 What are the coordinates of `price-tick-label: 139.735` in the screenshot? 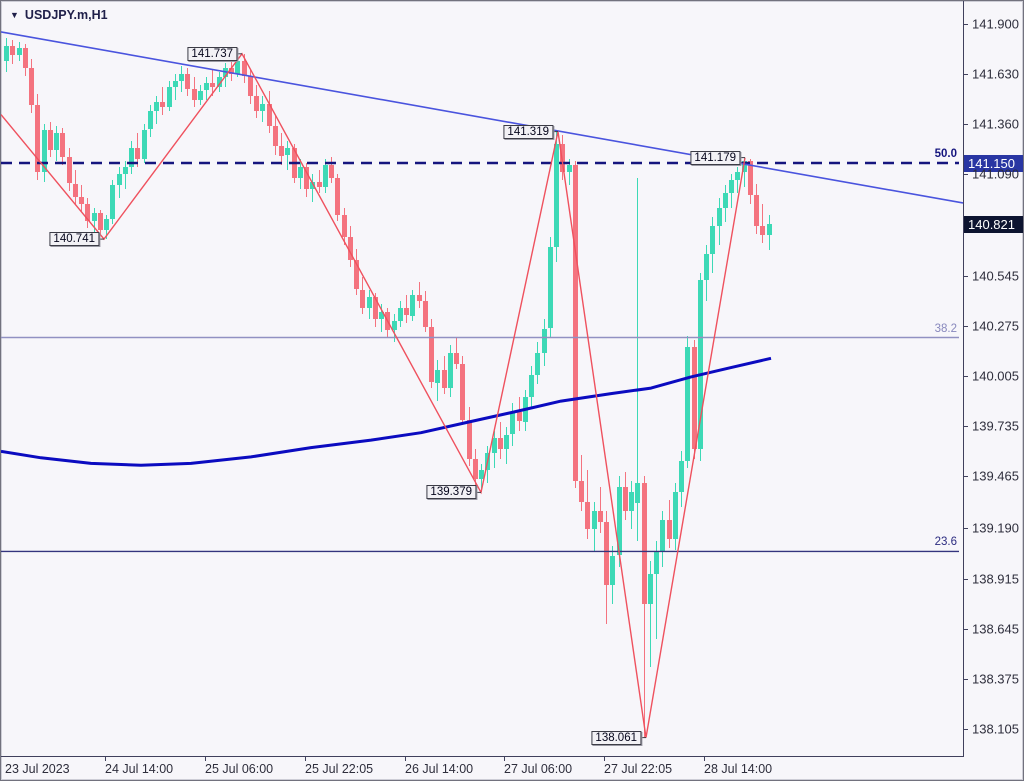 It's located at (995, 426).